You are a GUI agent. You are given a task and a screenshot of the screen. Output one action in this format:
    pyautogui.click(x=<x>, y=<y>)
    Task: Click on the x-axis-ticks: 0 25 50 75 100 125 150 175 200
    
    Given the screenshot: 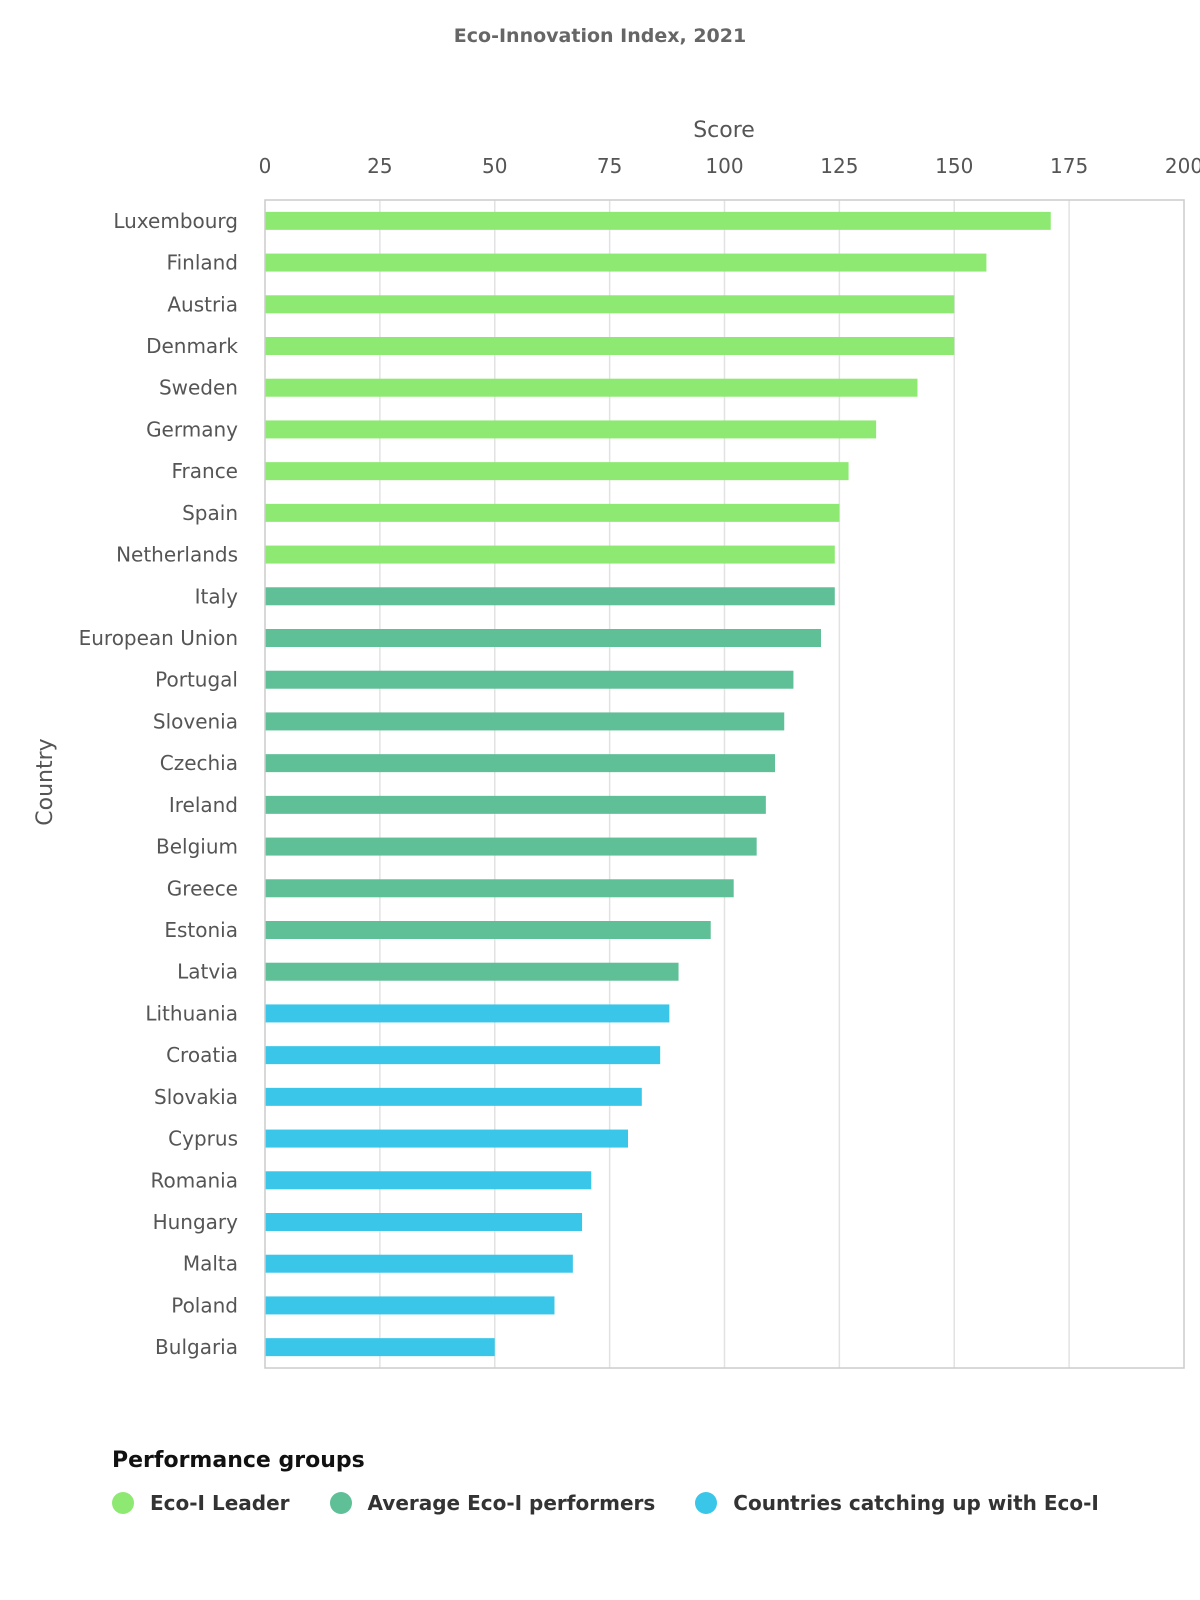 What is the action you would take?
    pyautogui.click(x=729, y=166)
    